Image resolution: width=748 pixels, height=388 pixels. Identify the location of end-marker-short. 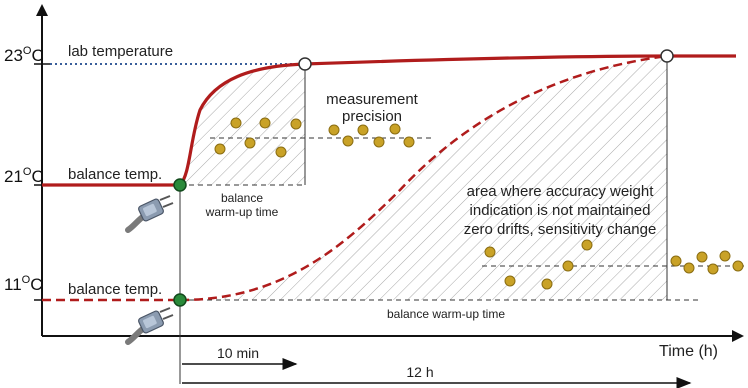
(305, 64).